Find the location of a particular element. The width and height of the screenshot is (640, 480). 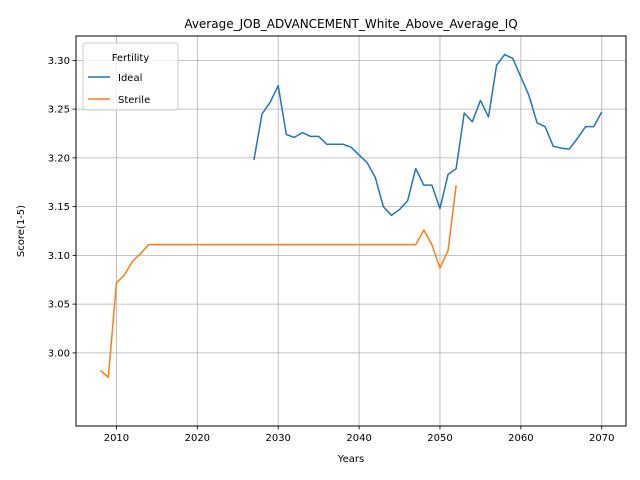

y-tick-label: 3.30 is located at coordinates (59, 61).